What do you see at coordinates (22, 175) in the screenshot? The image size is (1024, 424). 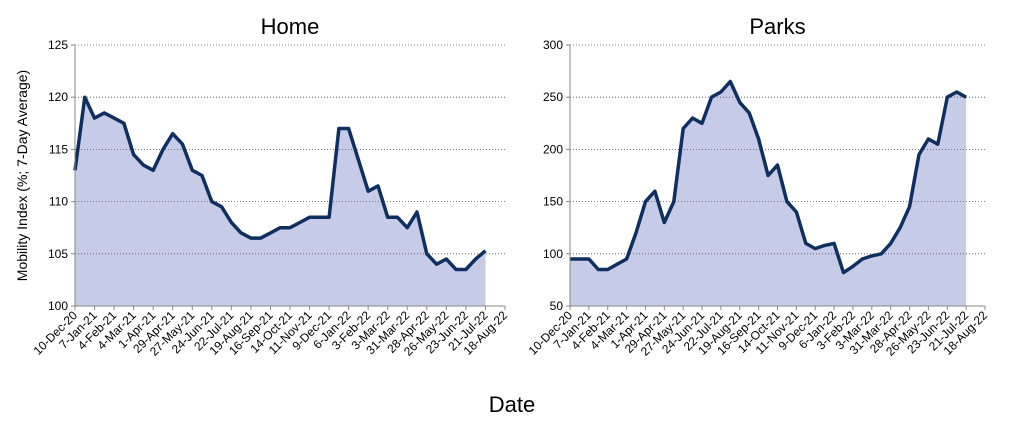 I see `y-axis-label: Mobility Index (%; 7-Day Average)` at bounding box center [22, 175].